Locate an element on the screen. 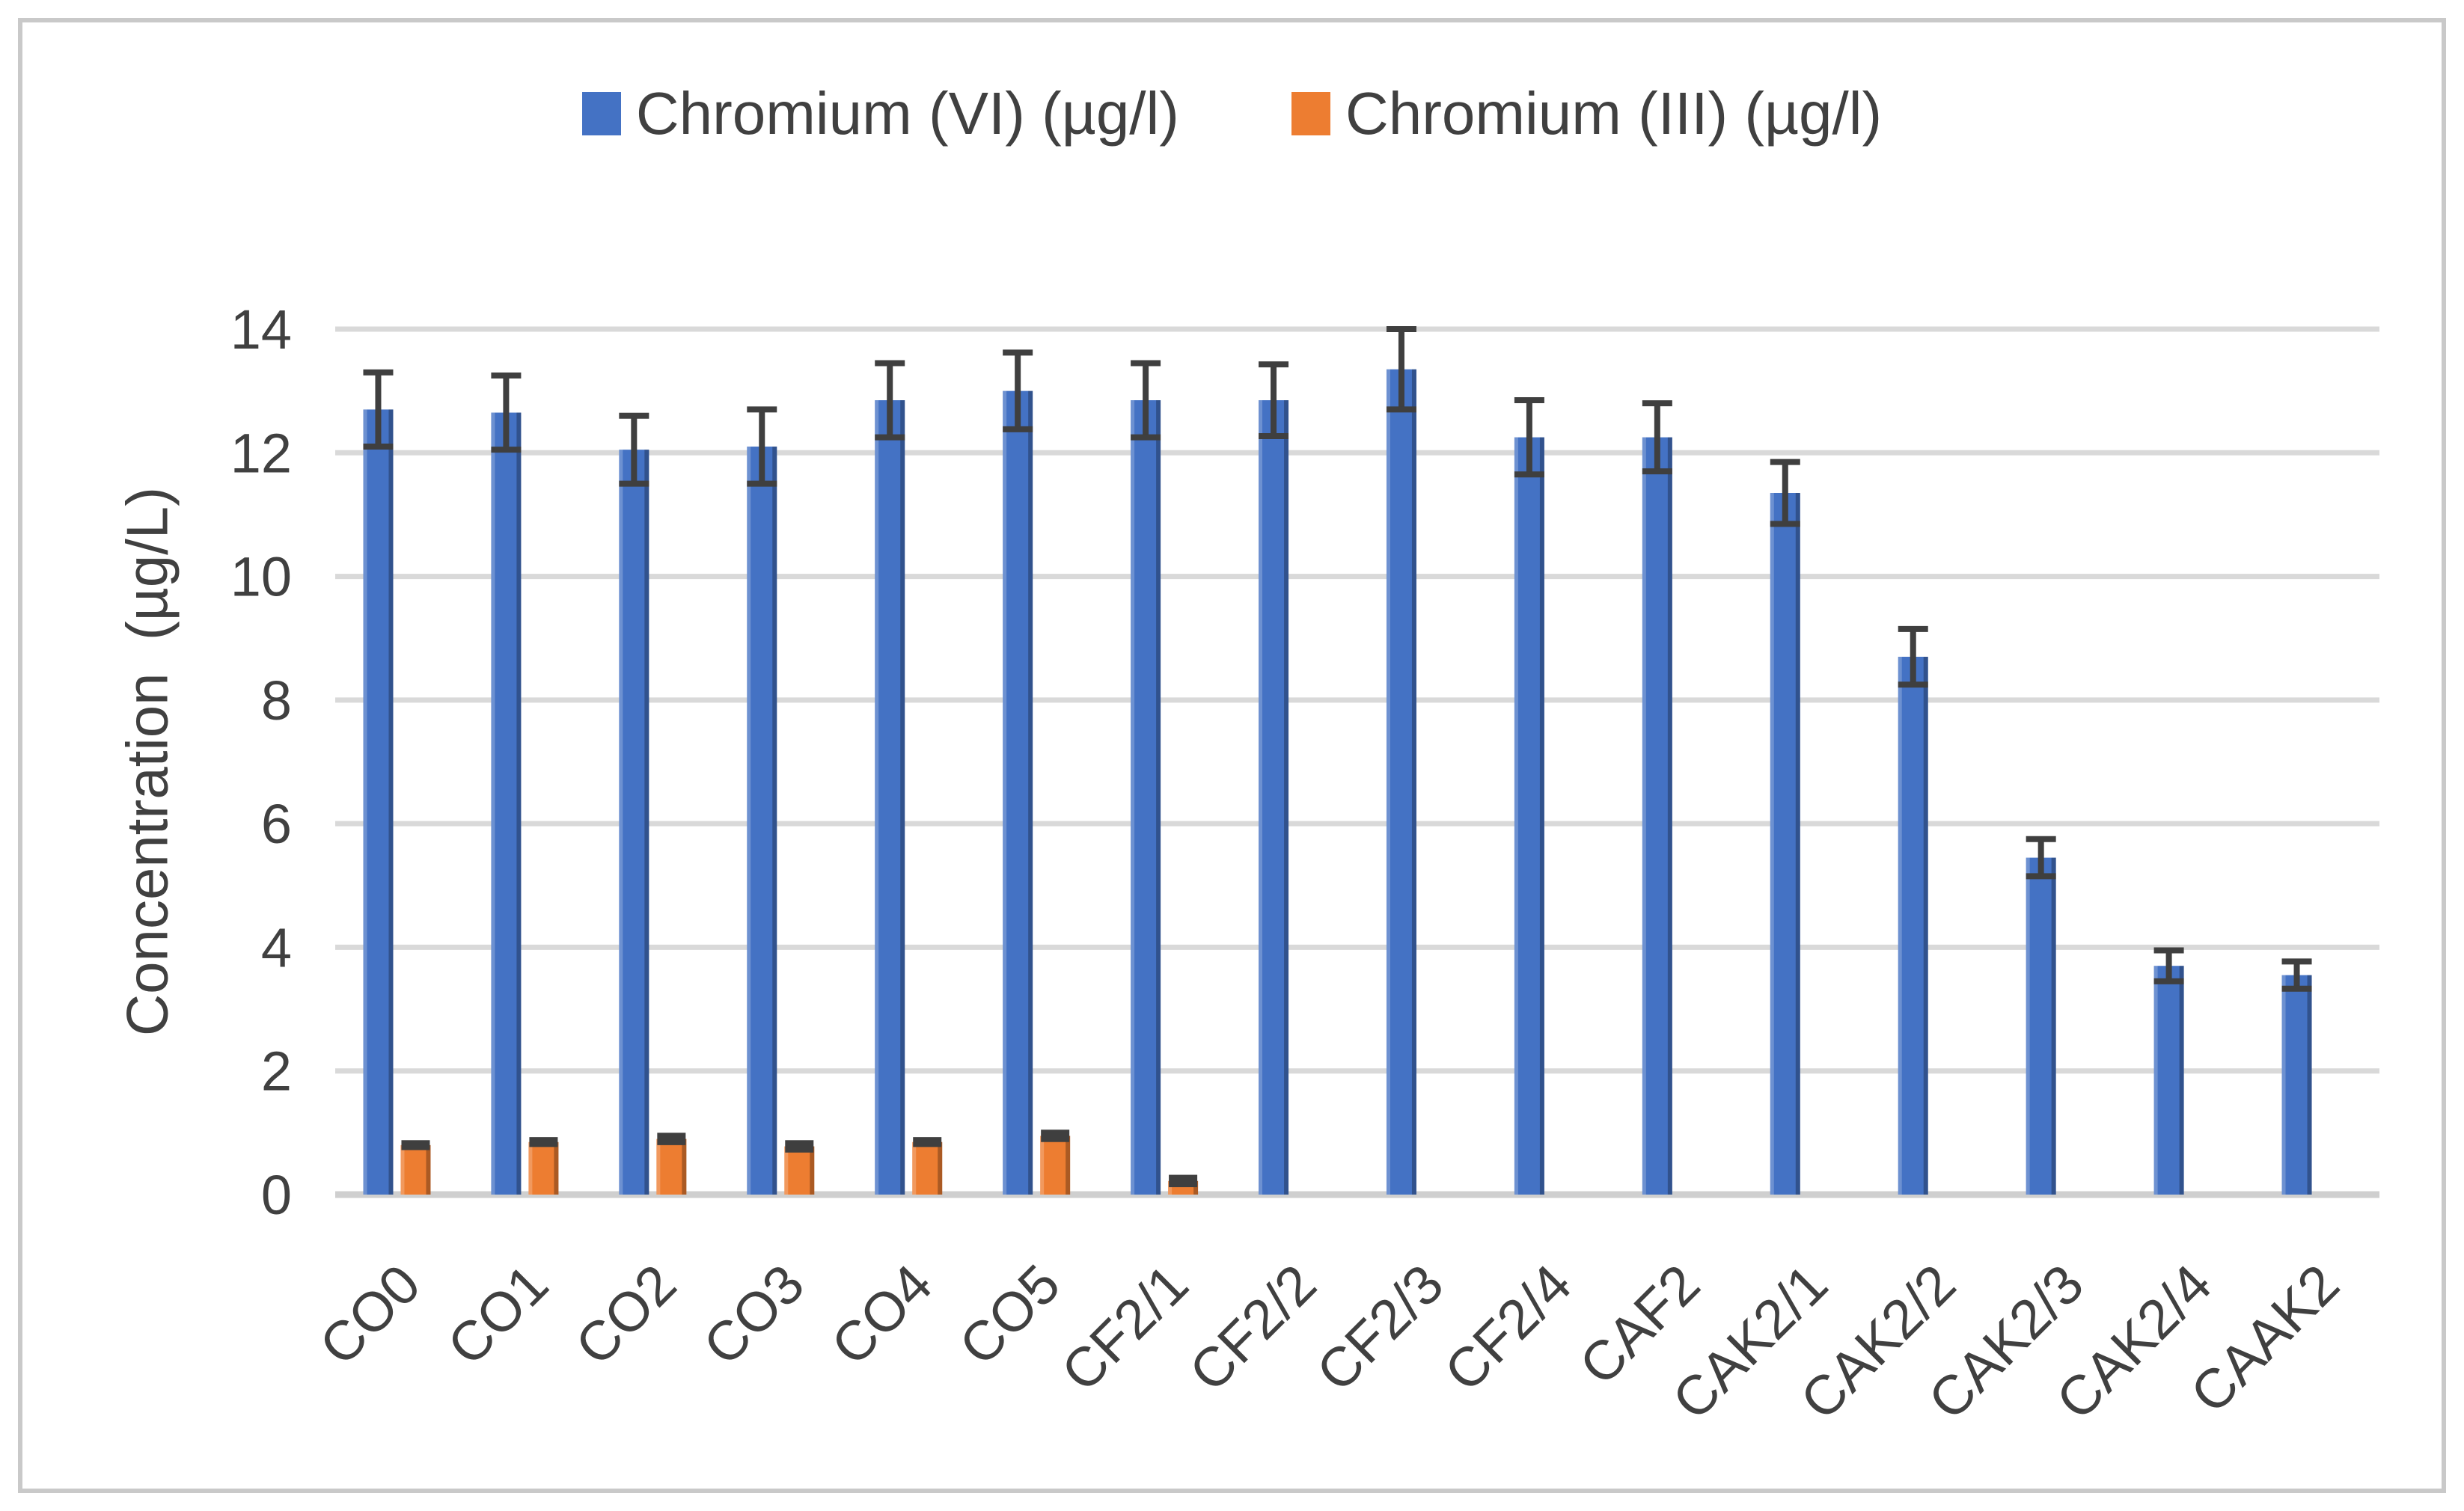  y-tick-label: 12 is located at coordinates (261, 453).